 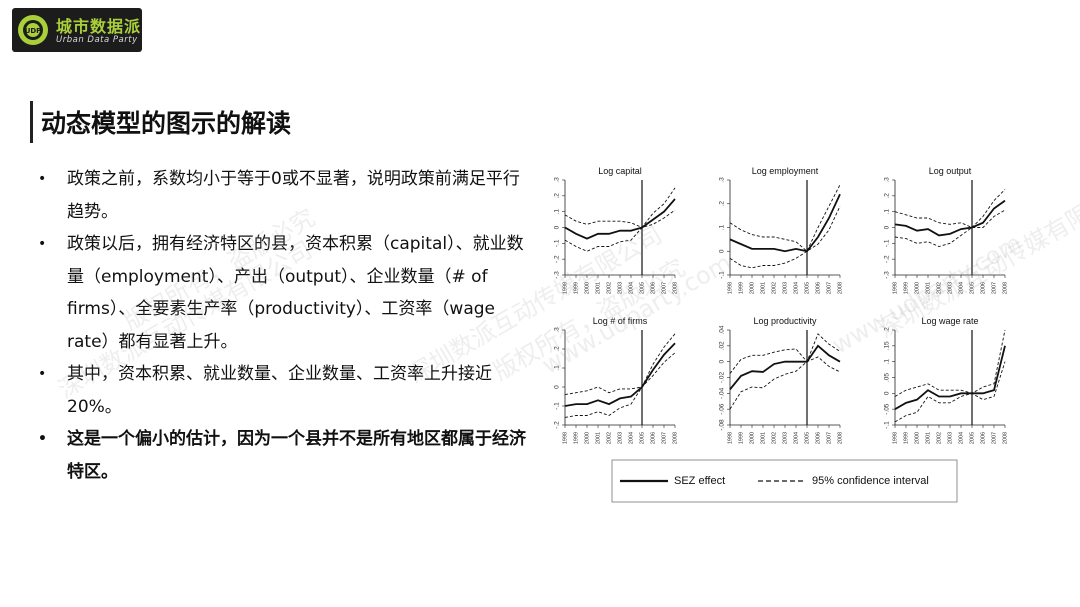 What do you see at coordinates (949, 321) in the screenshot?
I see `panel-title: Log wage rate` at bounding box center [949, 321].